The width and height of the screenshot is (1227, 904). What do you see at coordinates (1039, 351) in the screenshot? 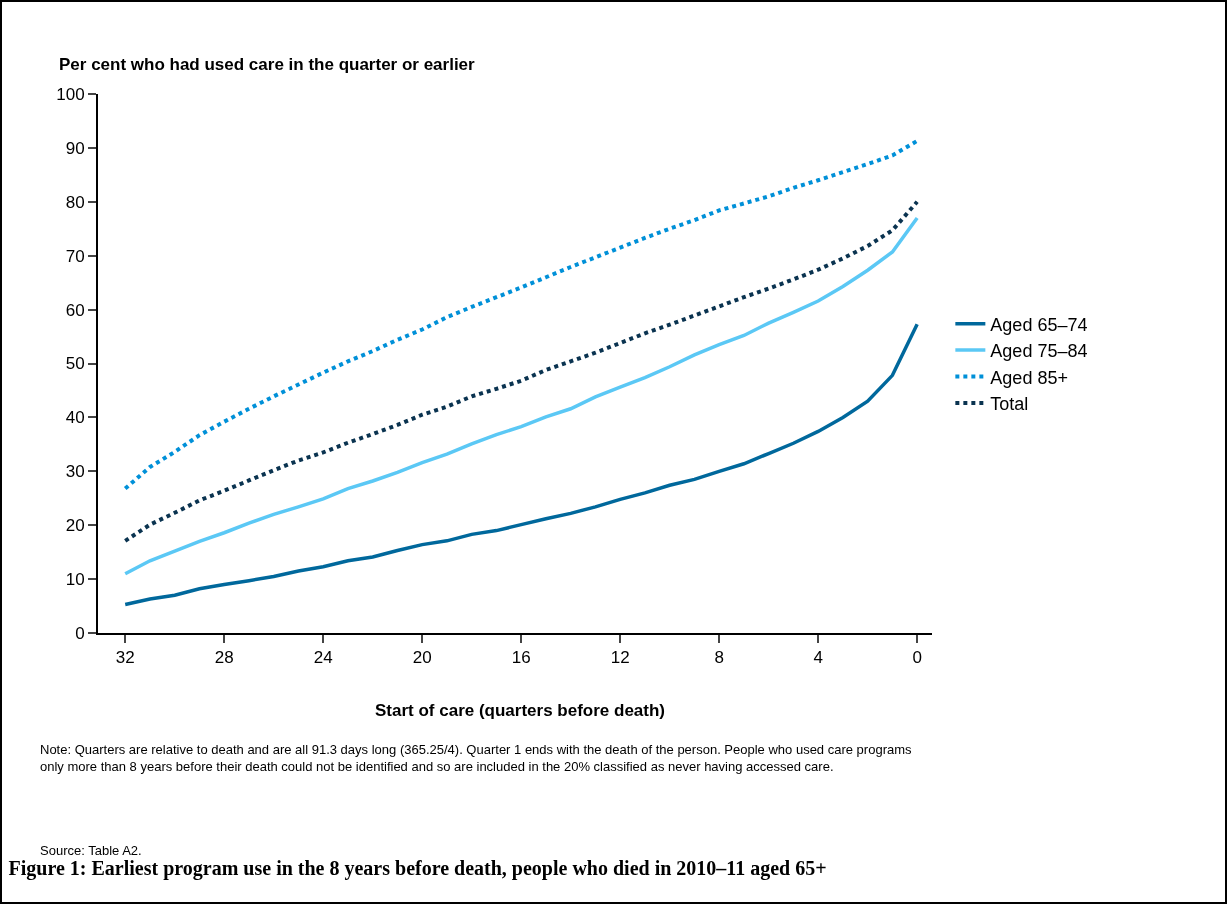
I see `legend-label: Aged 75–84` at bounding box center [1039, 351].